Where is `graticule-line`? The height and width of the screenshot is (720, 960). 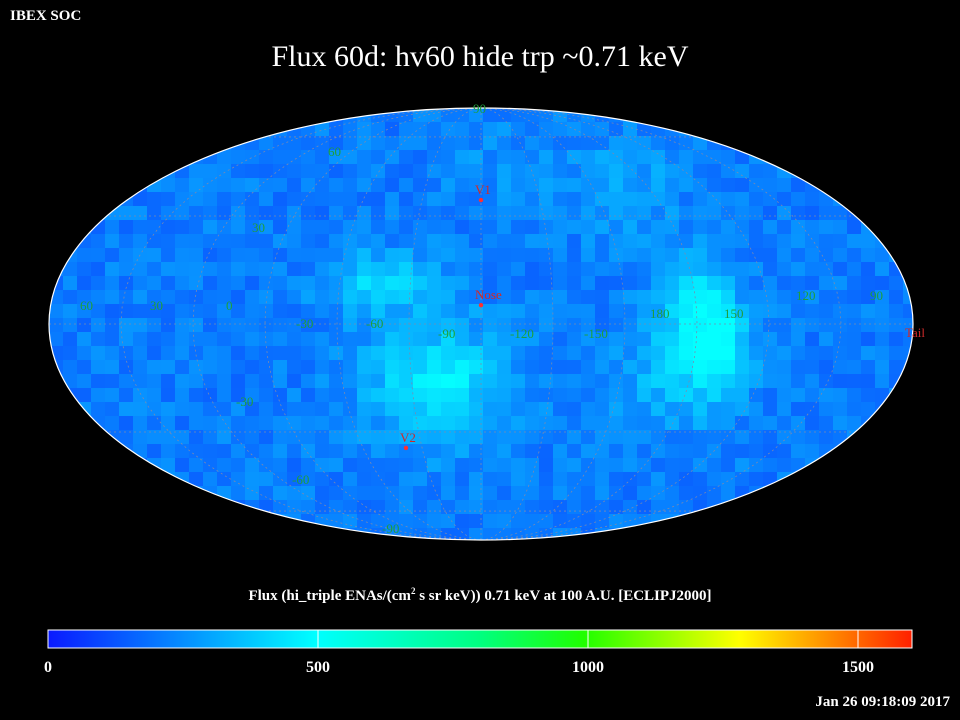
graticule-line is located at coordinates (445, 324).